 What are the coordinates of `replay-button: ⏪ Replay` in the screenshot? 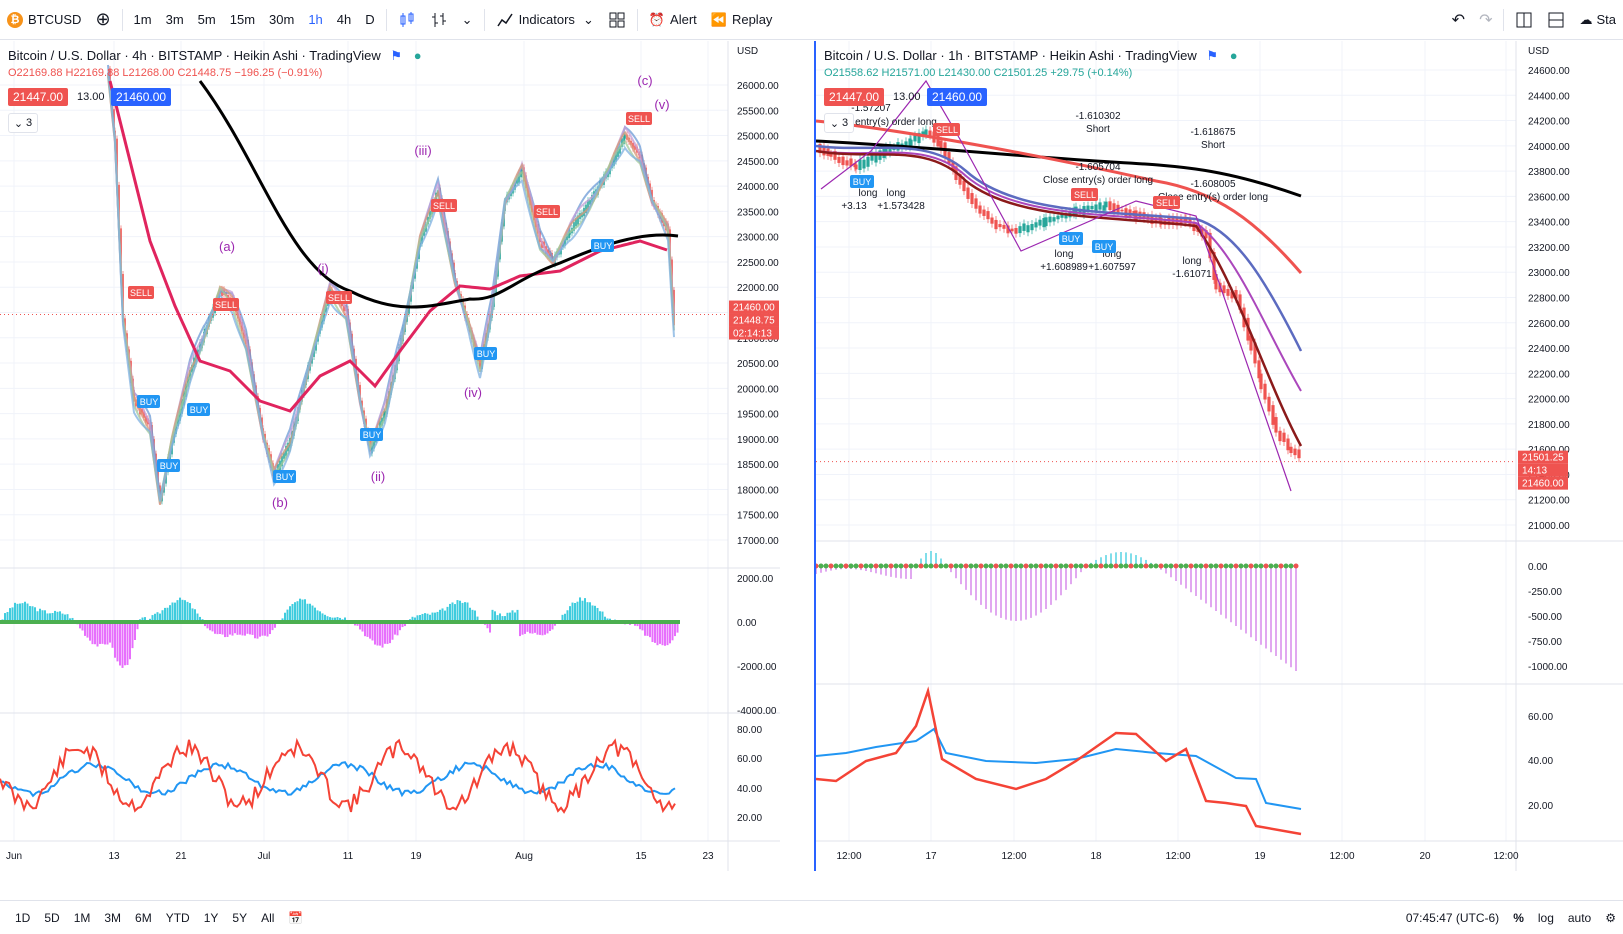 It's located at (742, 20).